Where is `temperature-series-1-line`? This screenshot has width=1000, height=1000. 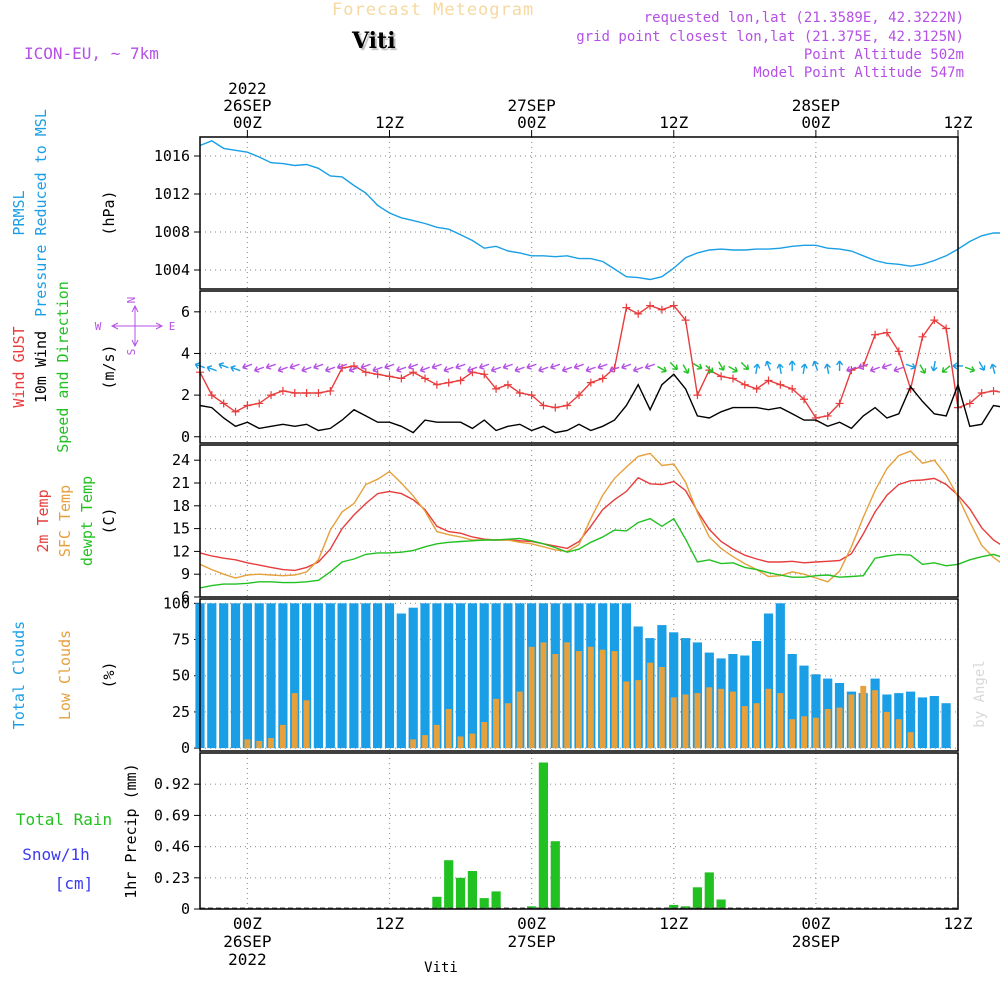
temperature-series-1-line is located at coordinates (599, 516).